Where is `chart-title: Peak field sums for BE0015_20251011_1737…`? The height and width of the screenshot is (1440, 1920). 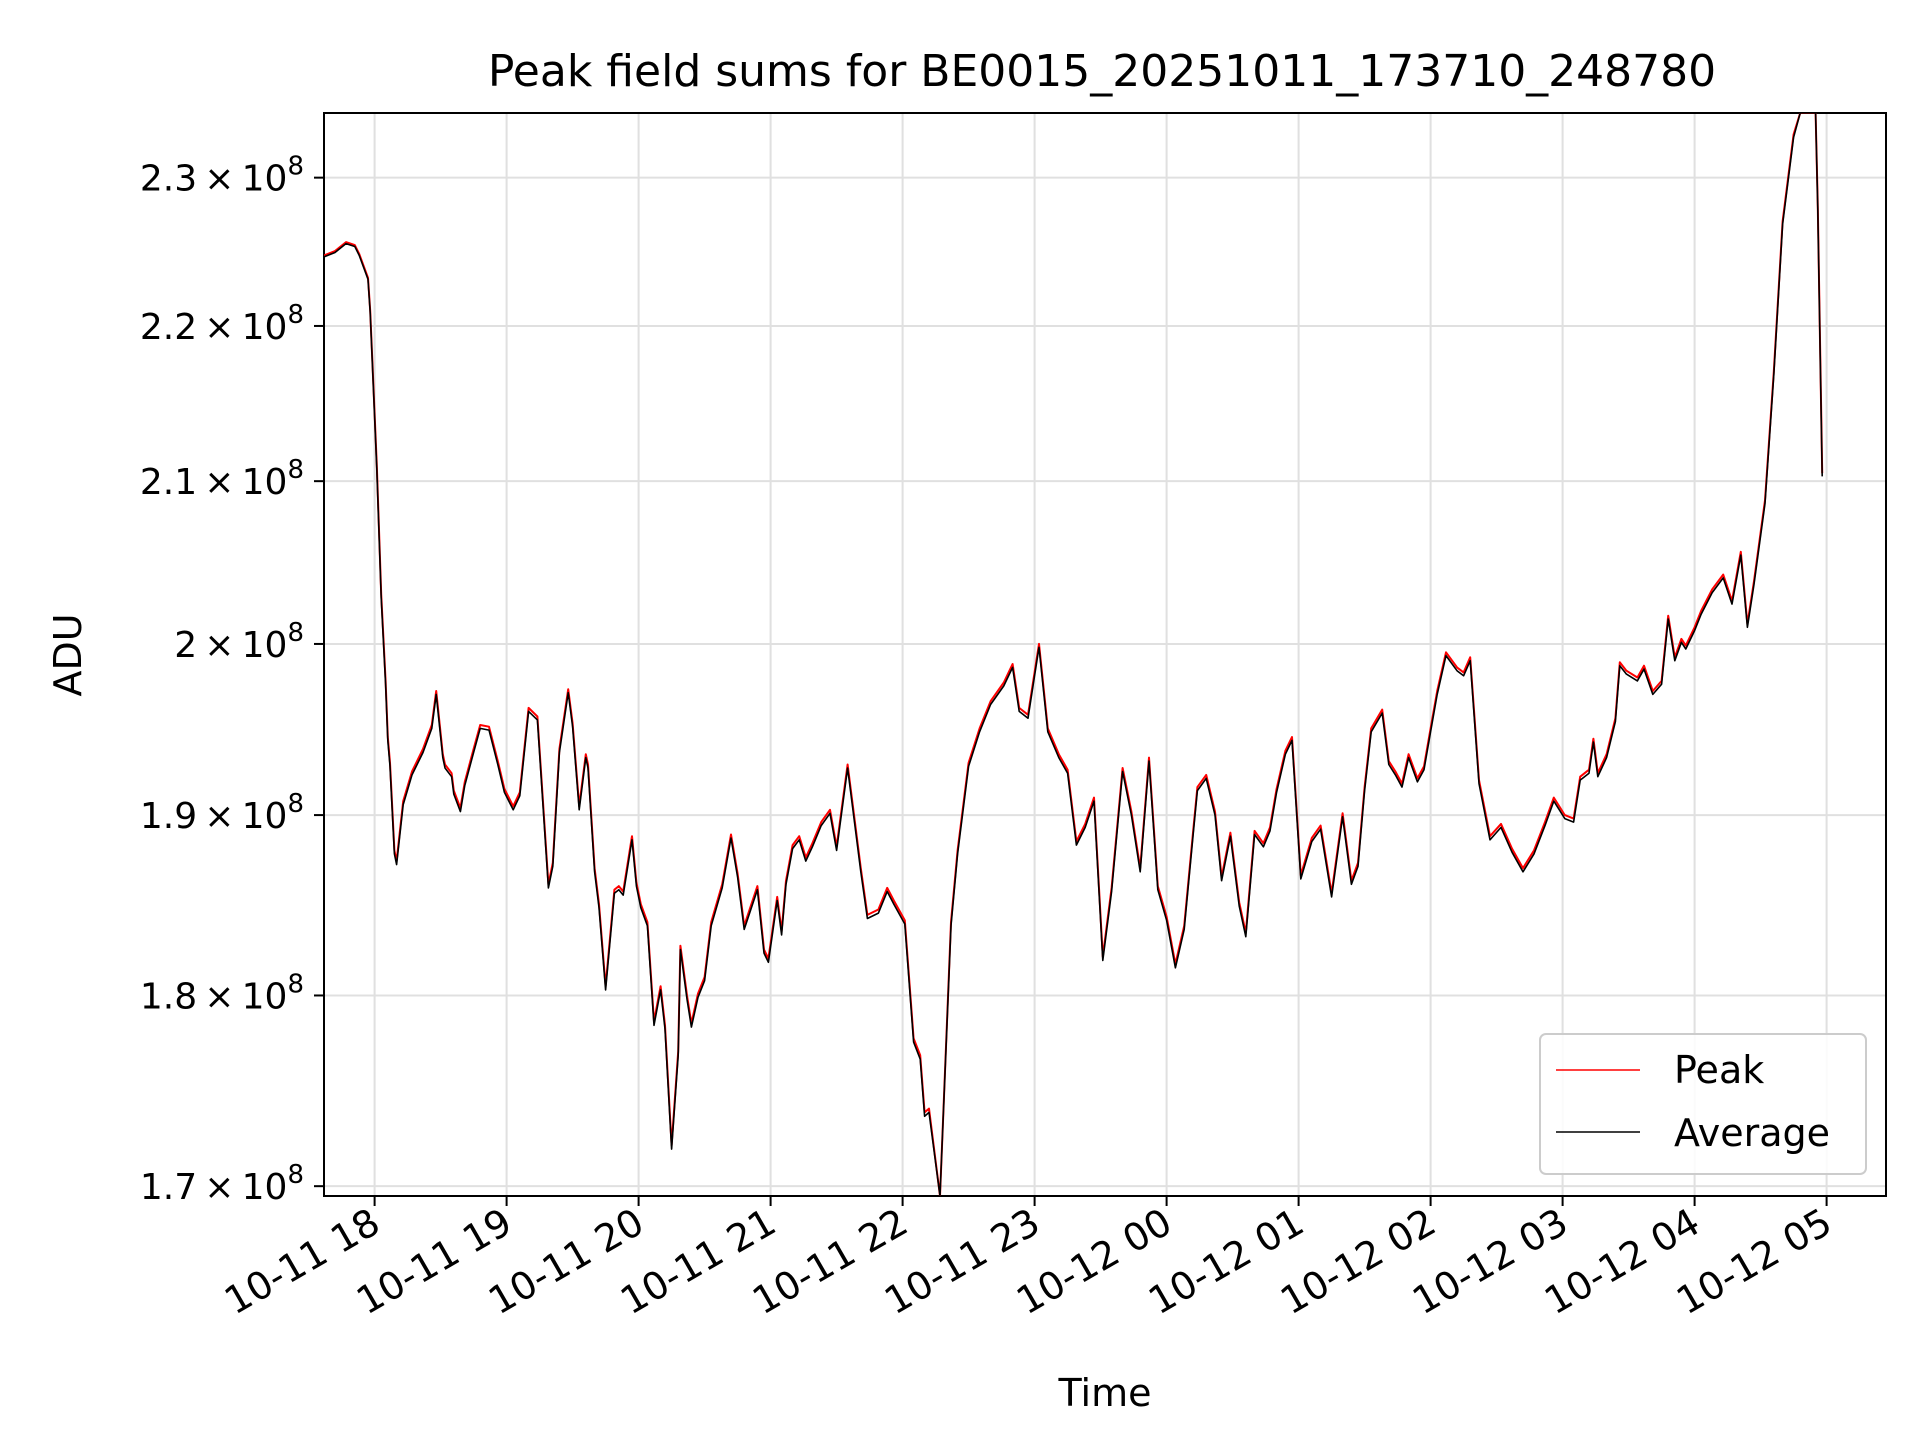 chart-title: Peak field sums for BE0015_20251011_1737… is located at coordinates (1102, 71).